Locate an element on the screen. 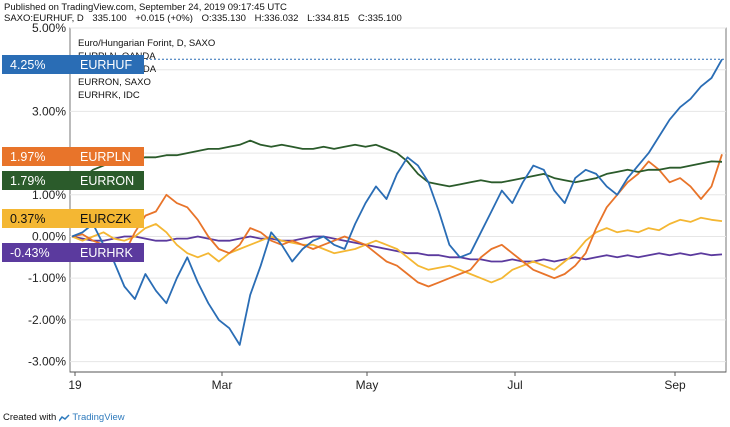  y-tick-label: 3.00% is located at coordinates (49, 111).